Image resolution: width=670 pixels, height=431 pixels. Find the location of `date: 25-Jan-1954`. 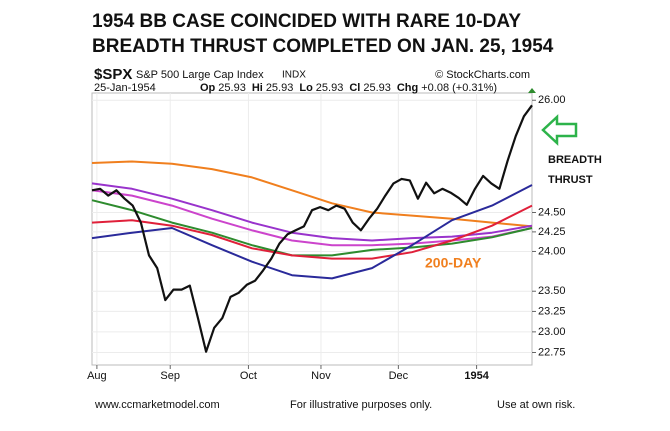

date: 25-Jan-1954 is located at coordinates (125, 88).